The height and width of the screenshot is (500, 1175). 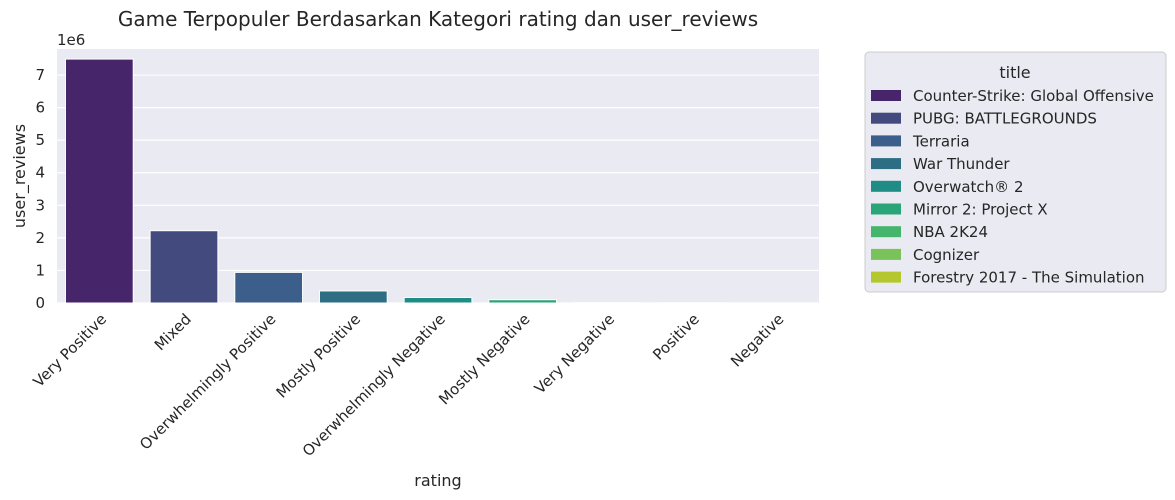 What do you see at coordinates (40, 189) in the screenshot?
I see `y-tick-labels: 0 1 2 3 4 5 6 7` at bounding box center [40, 189].